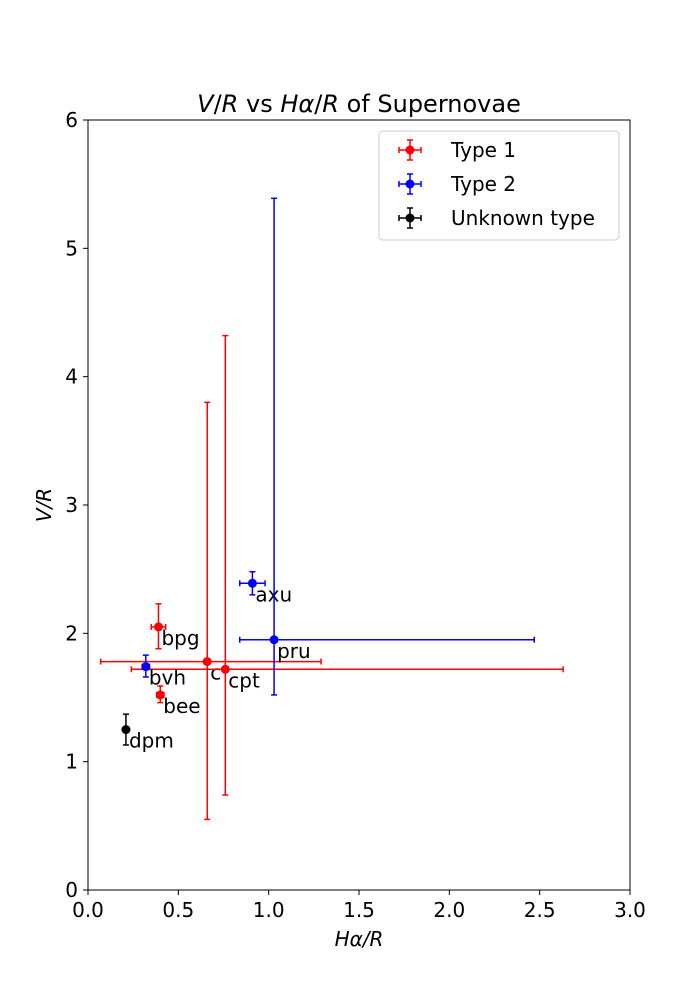 Image resolution: width=700 pixels, height=1000 pixels. I want to click on x-tick-label: 2.5, so click(540, 910).